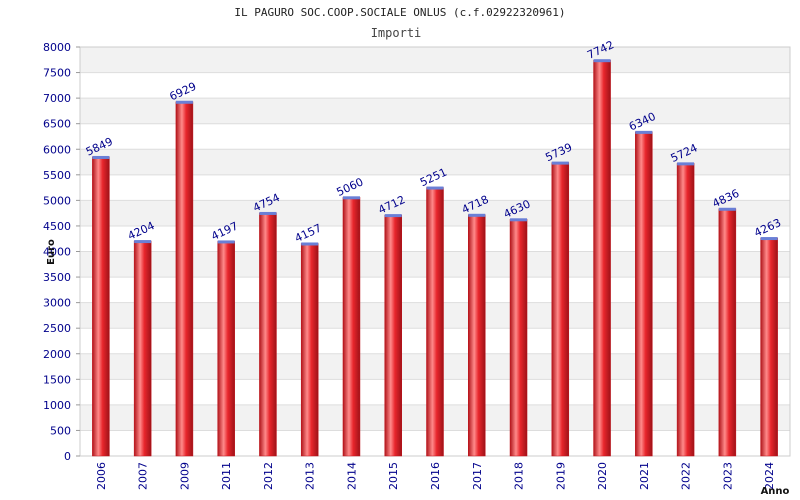 The width and height of the screenshot is (800, 500). Describe the element at coordinates (57, 200) in the screenshot. I see `y-tick-label: 5000` at that location.